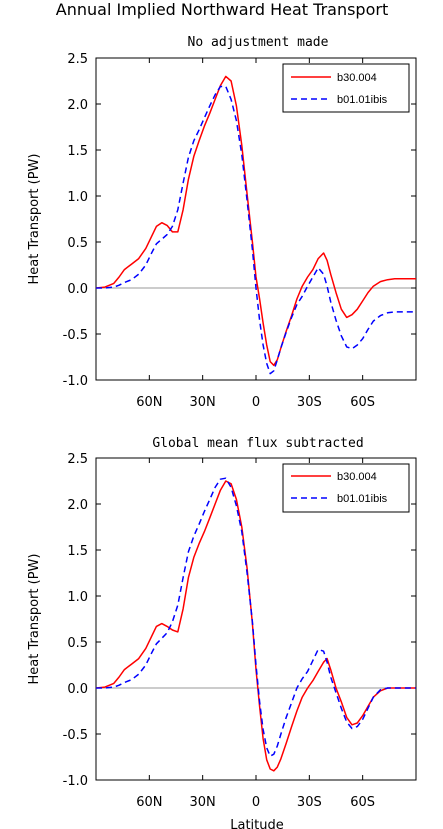 Image resolution: width=443 pixels, height=829 pixels. What do you see at coordinates (222, 9) in the screenshot?
I see `figure-title: Annual Implied Northward Heat Transport` at bounding box center [222, 9].